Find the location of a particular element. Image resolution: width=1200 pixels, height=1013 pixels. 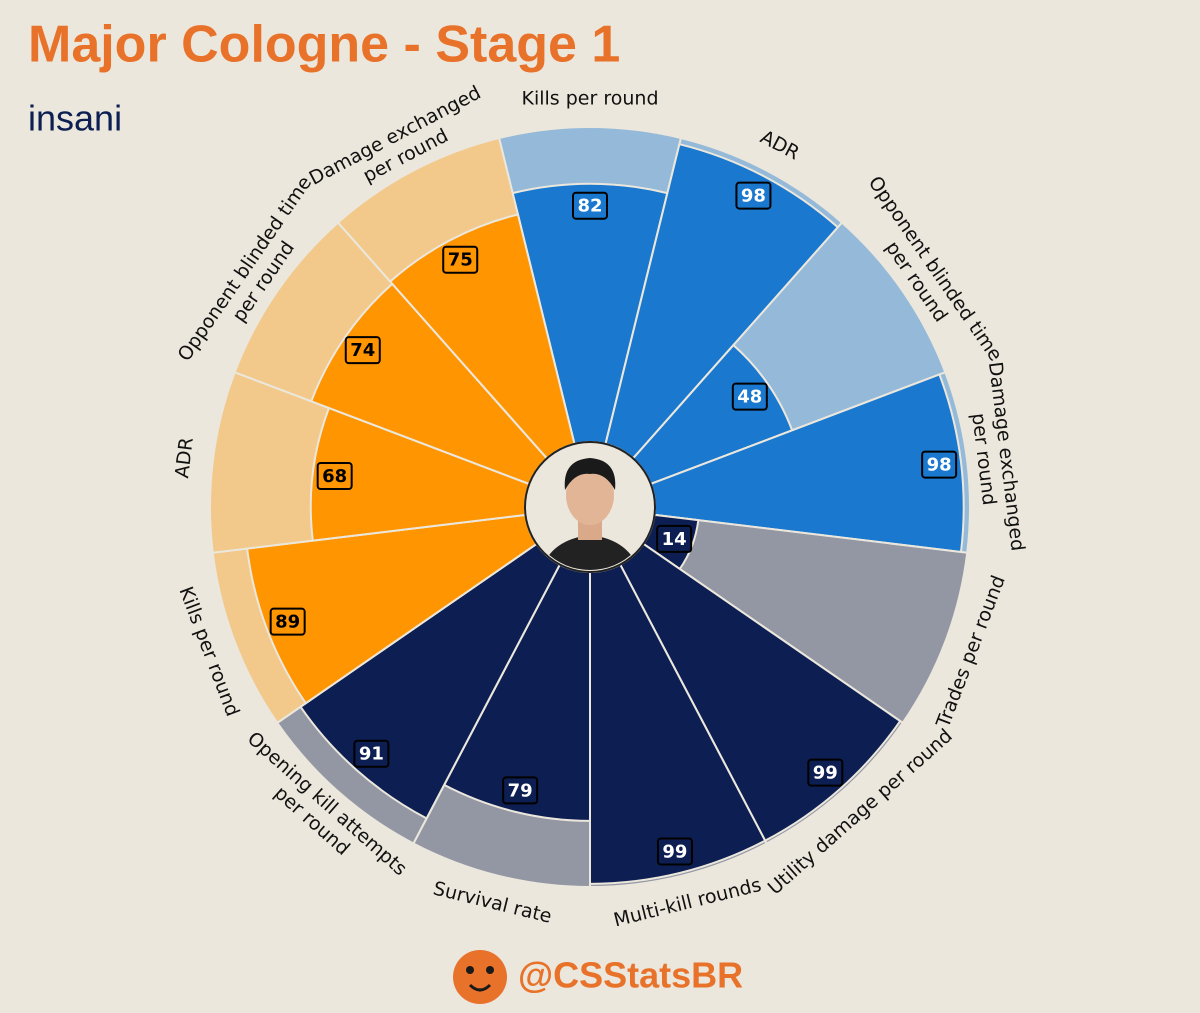

category-label: ADR is located at coordinates (184, 457).